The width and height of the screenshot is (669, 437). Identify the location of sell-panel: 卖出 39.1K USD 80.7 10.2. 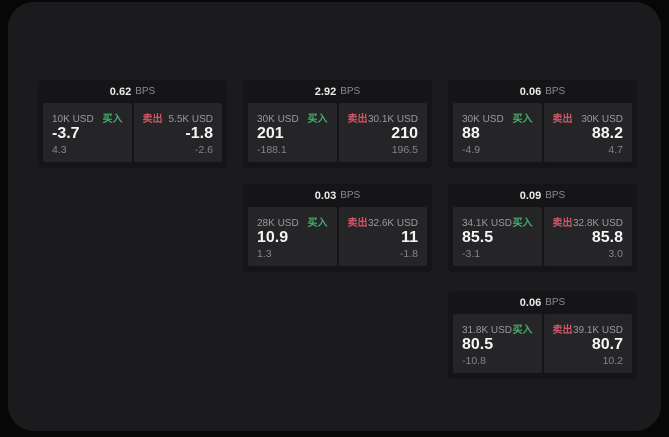
(587, 343).